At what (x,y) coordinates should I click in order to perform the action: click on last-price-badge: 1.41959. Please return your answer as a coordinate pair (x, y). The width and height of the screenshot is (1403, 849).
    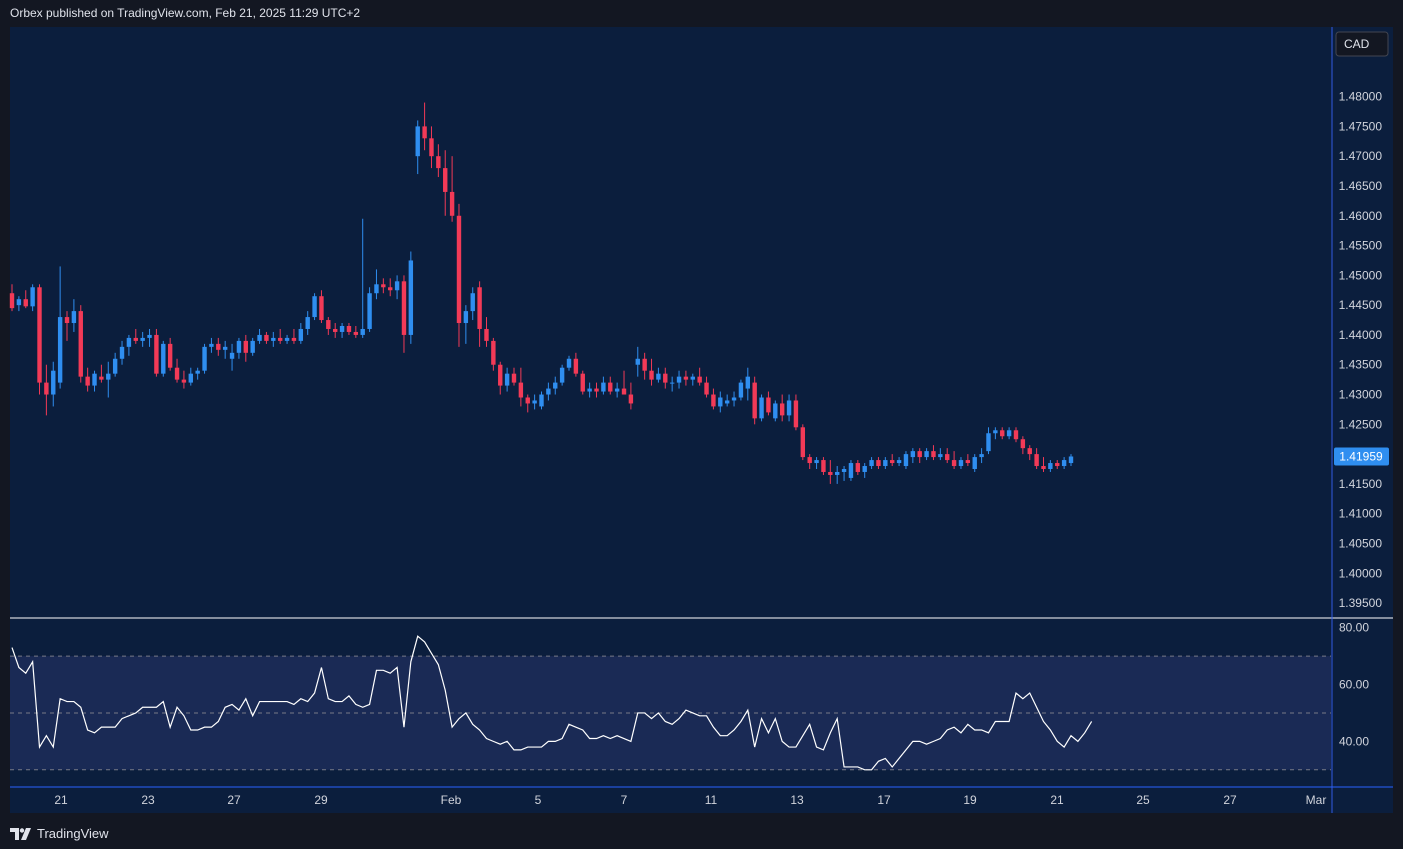
    Looking at the image, I should click on (1361, 456).